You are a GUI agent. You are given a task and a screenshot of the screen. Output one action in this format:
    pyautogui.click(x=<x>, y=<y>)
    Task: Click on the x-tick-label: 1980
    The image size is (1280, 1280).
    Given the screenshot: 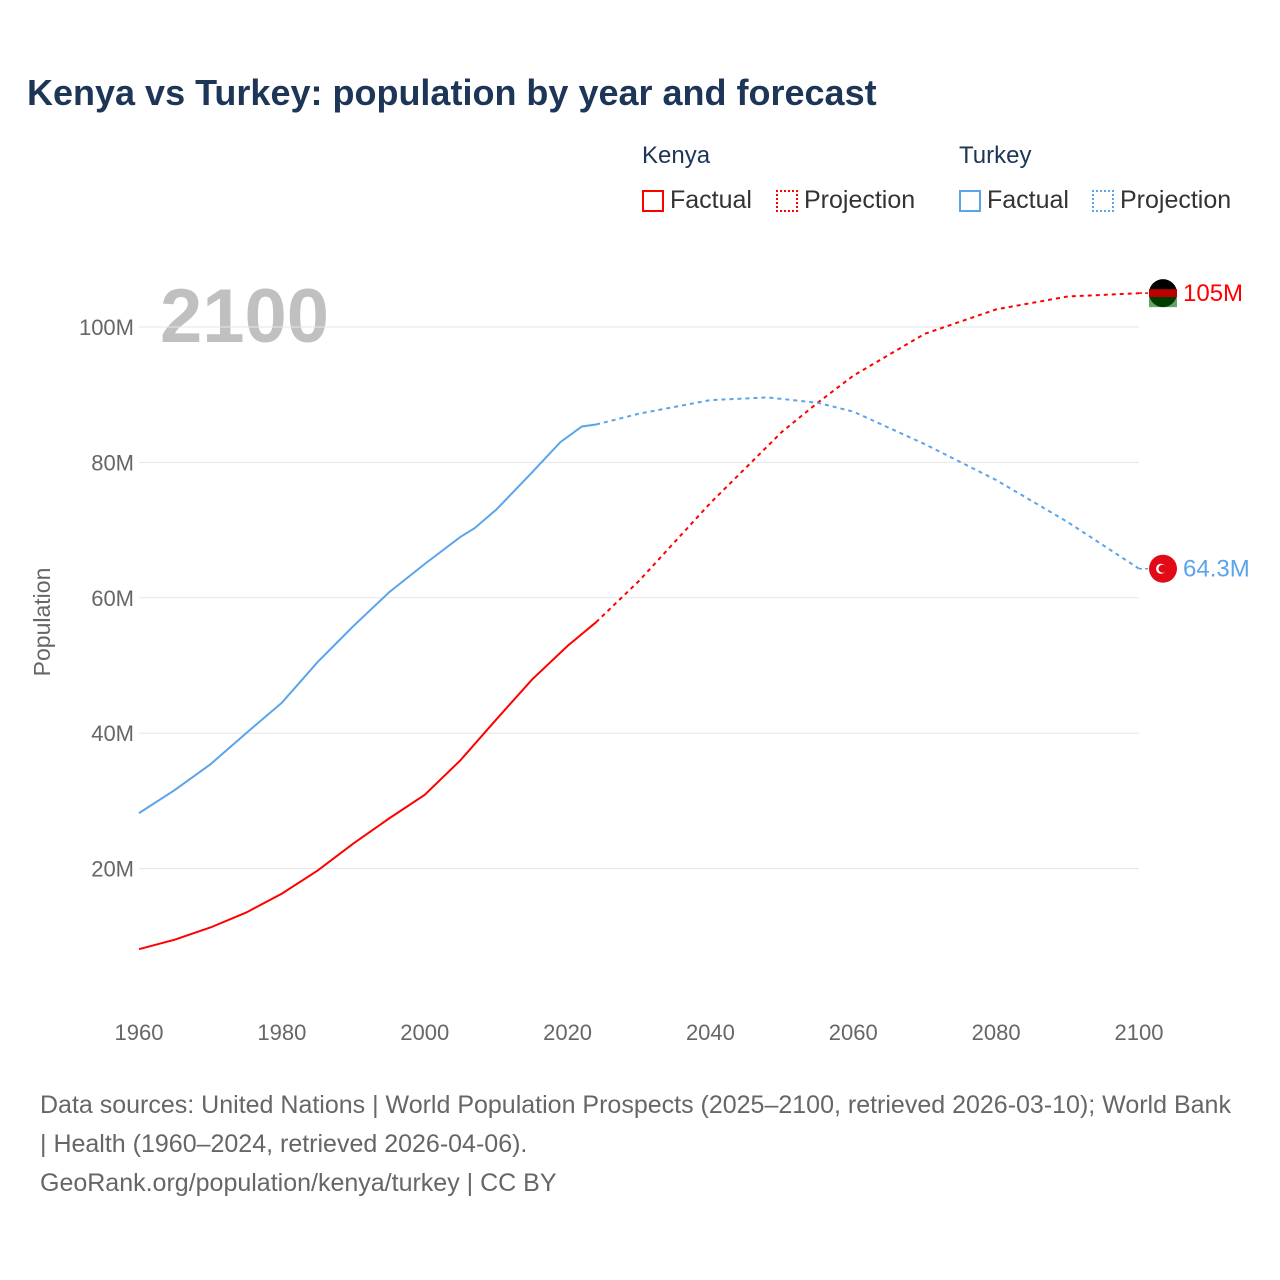 What is the action you would take?
    pyautogui.click(x=281, y=1032)
    